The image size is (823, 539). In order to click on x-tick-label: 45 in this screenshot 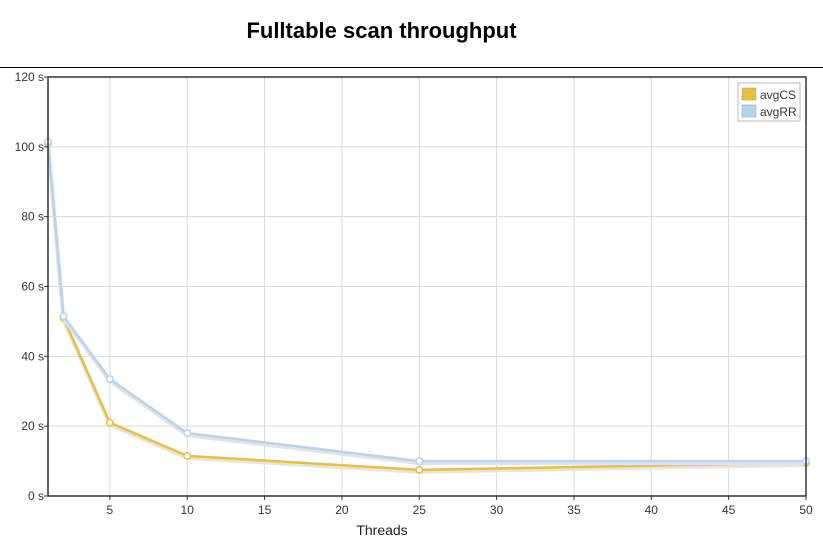, I will do `click(729, 510)`.